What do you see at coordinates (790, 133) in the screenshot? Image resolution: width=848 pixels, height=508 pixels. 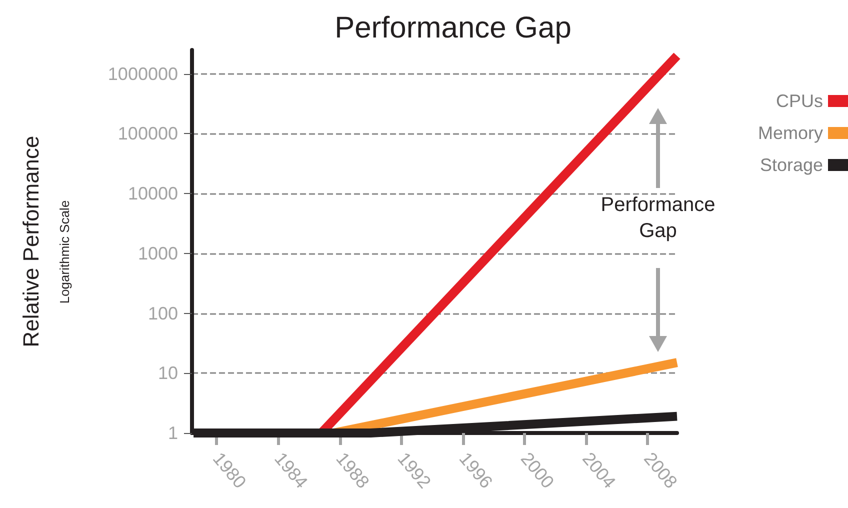 I see `legend-label: Memory` at bounding box center [790, 133].